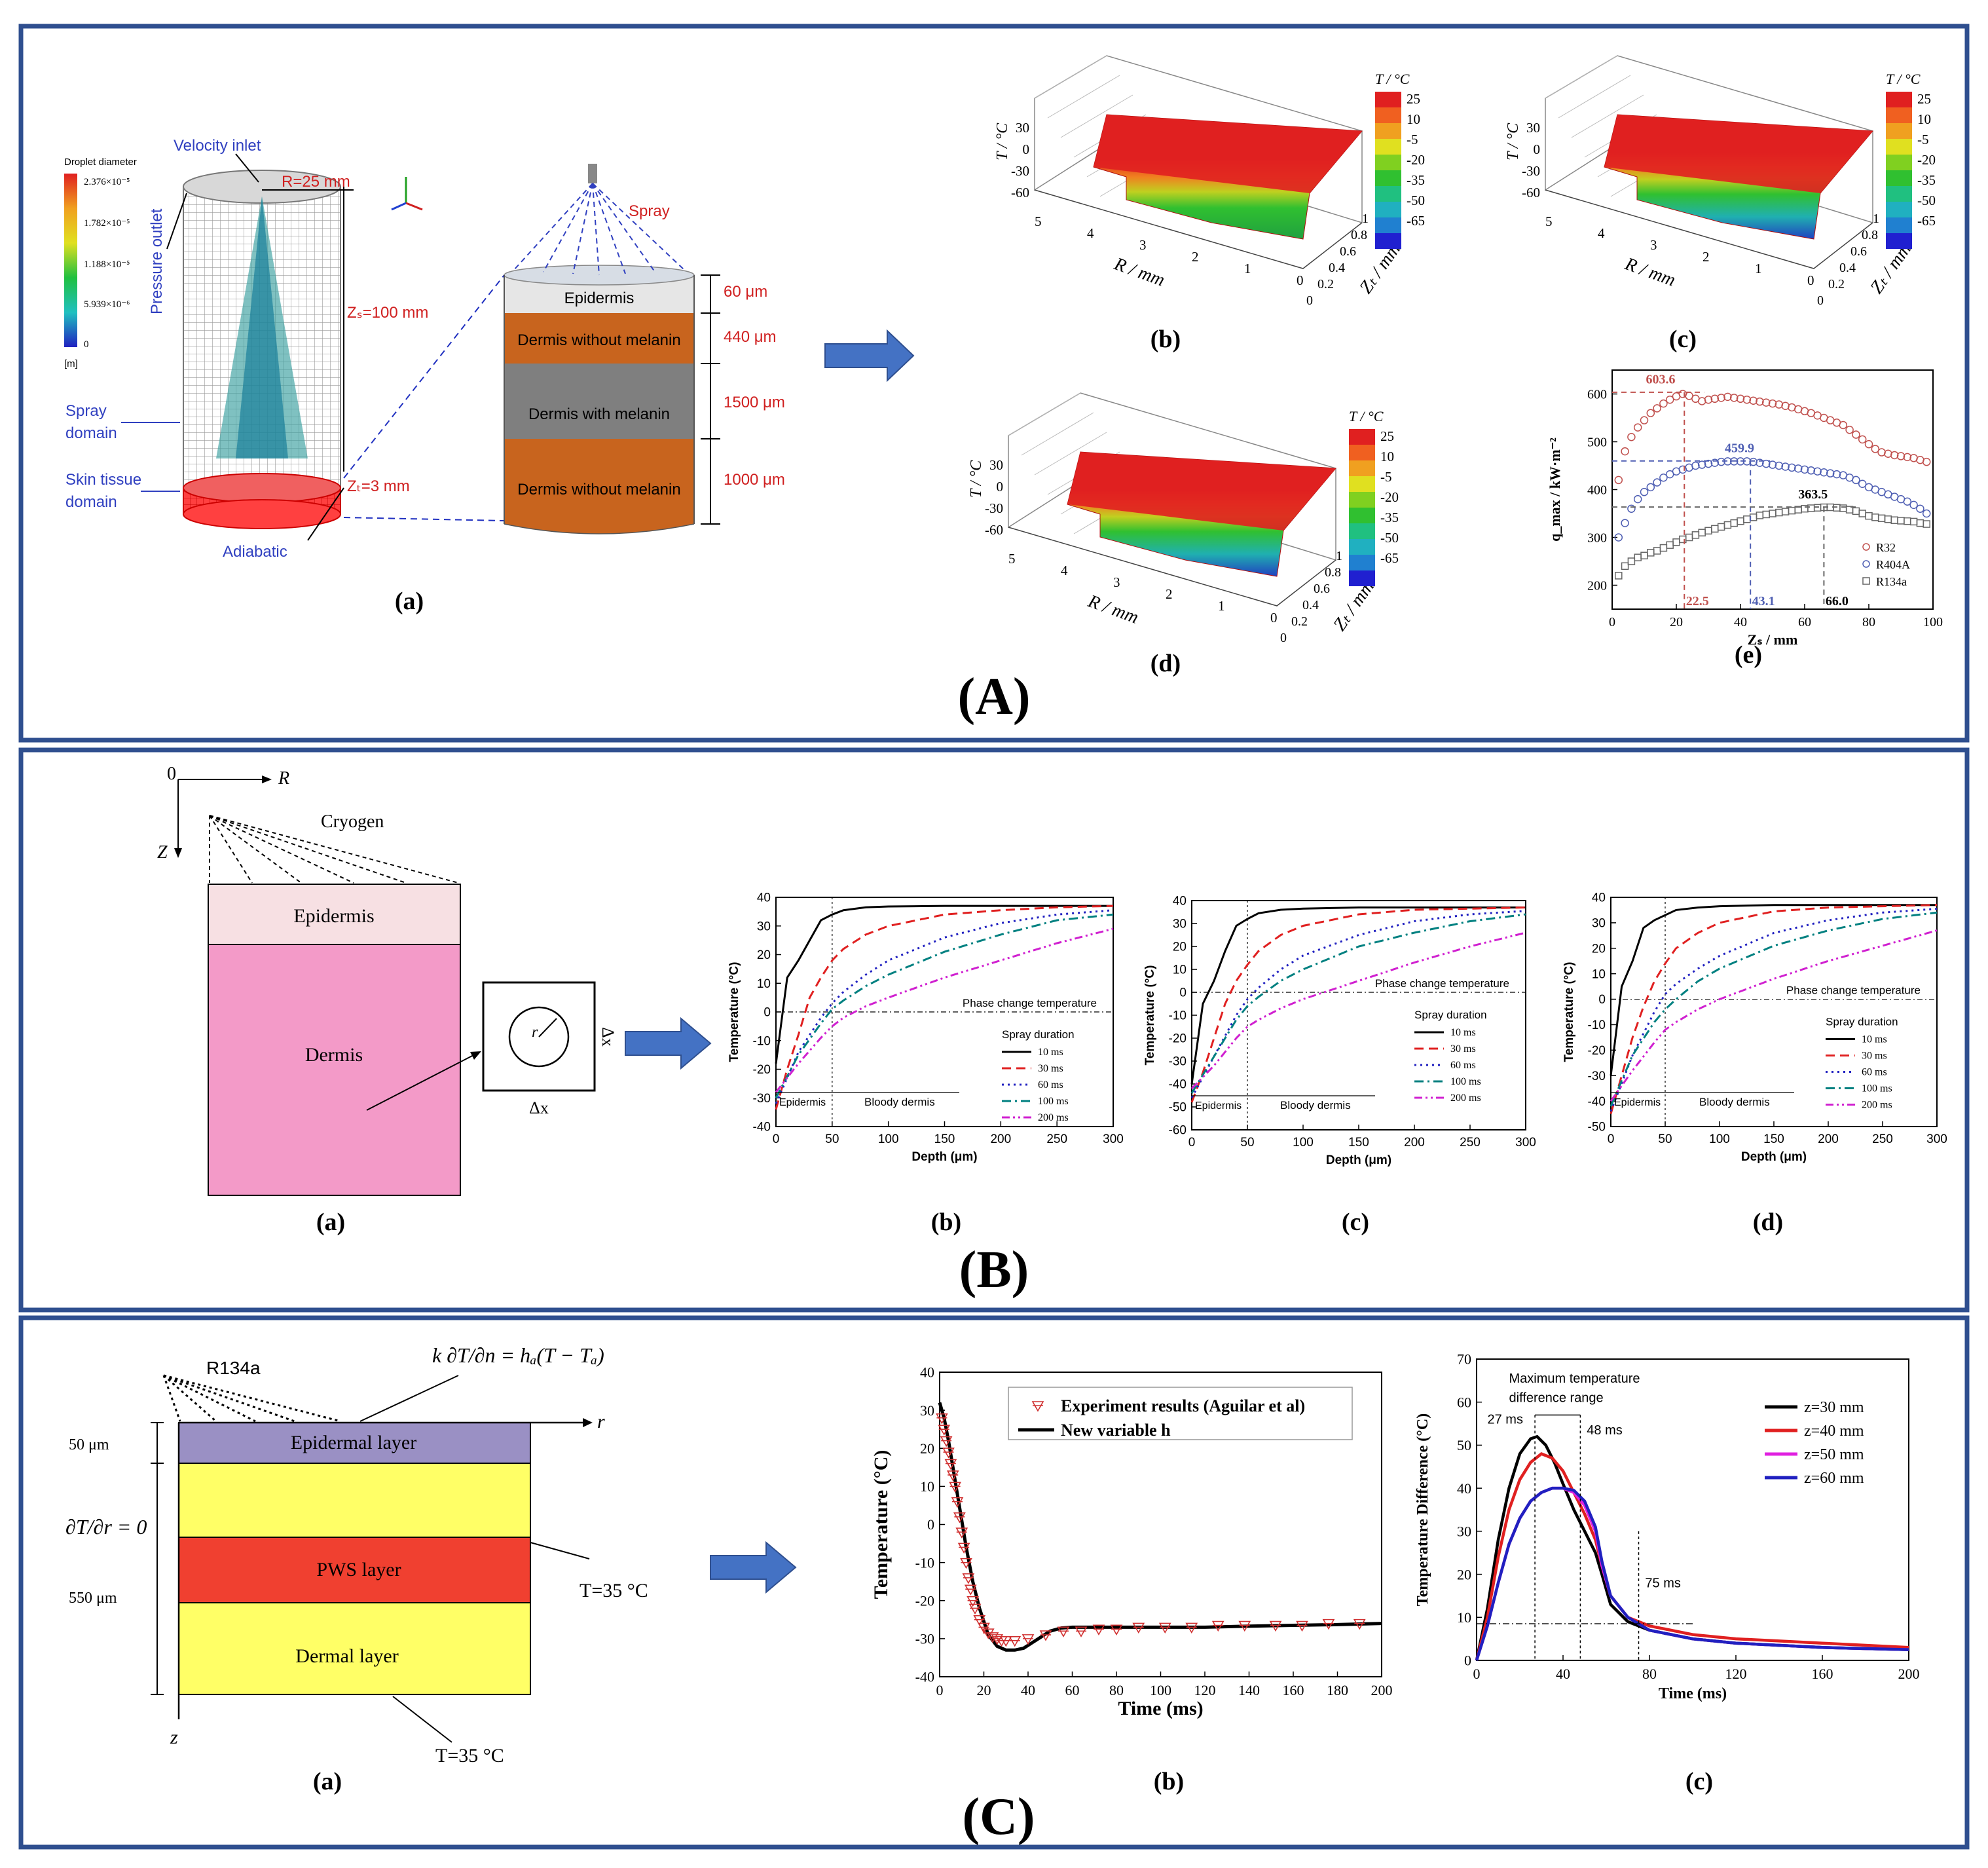  Describe the element at coordinates (976, 479) in the screenshot. I see `t-axis-label: T / °C` at that location.